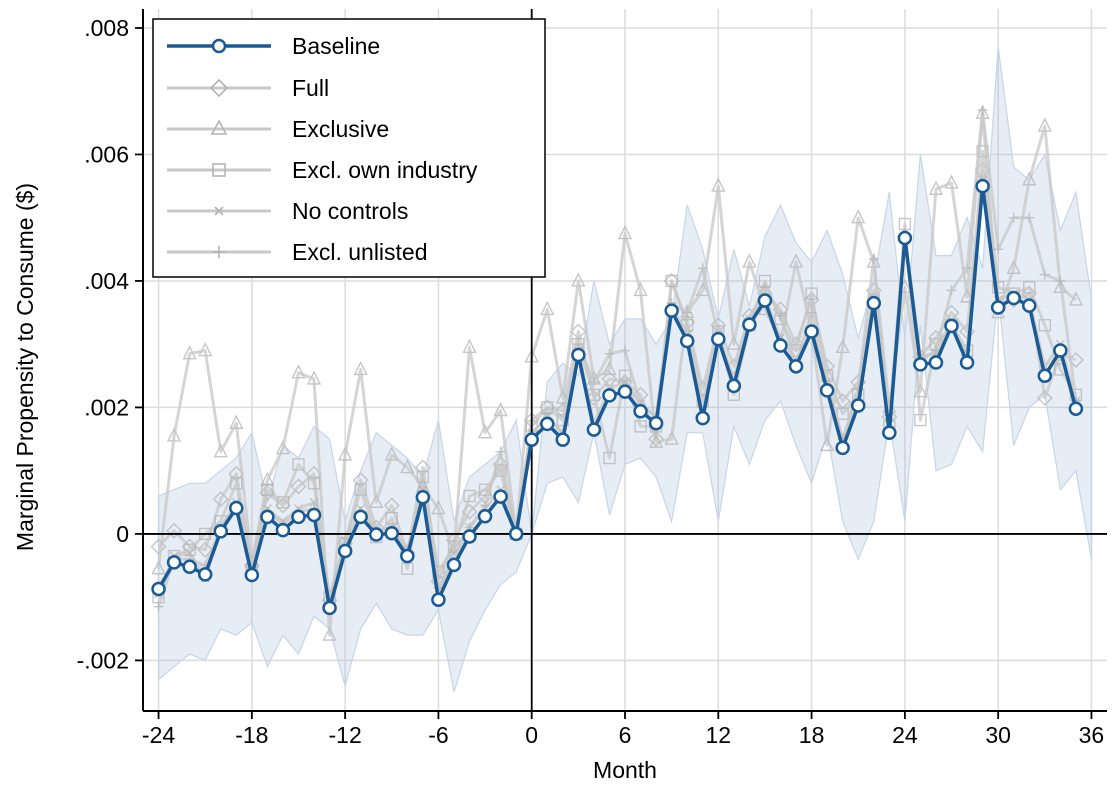 This screenshot has width=1115, height=787. Describe the element at coordinates (174, 562) in the screenshot. I see `point-baseline--23` at that location.